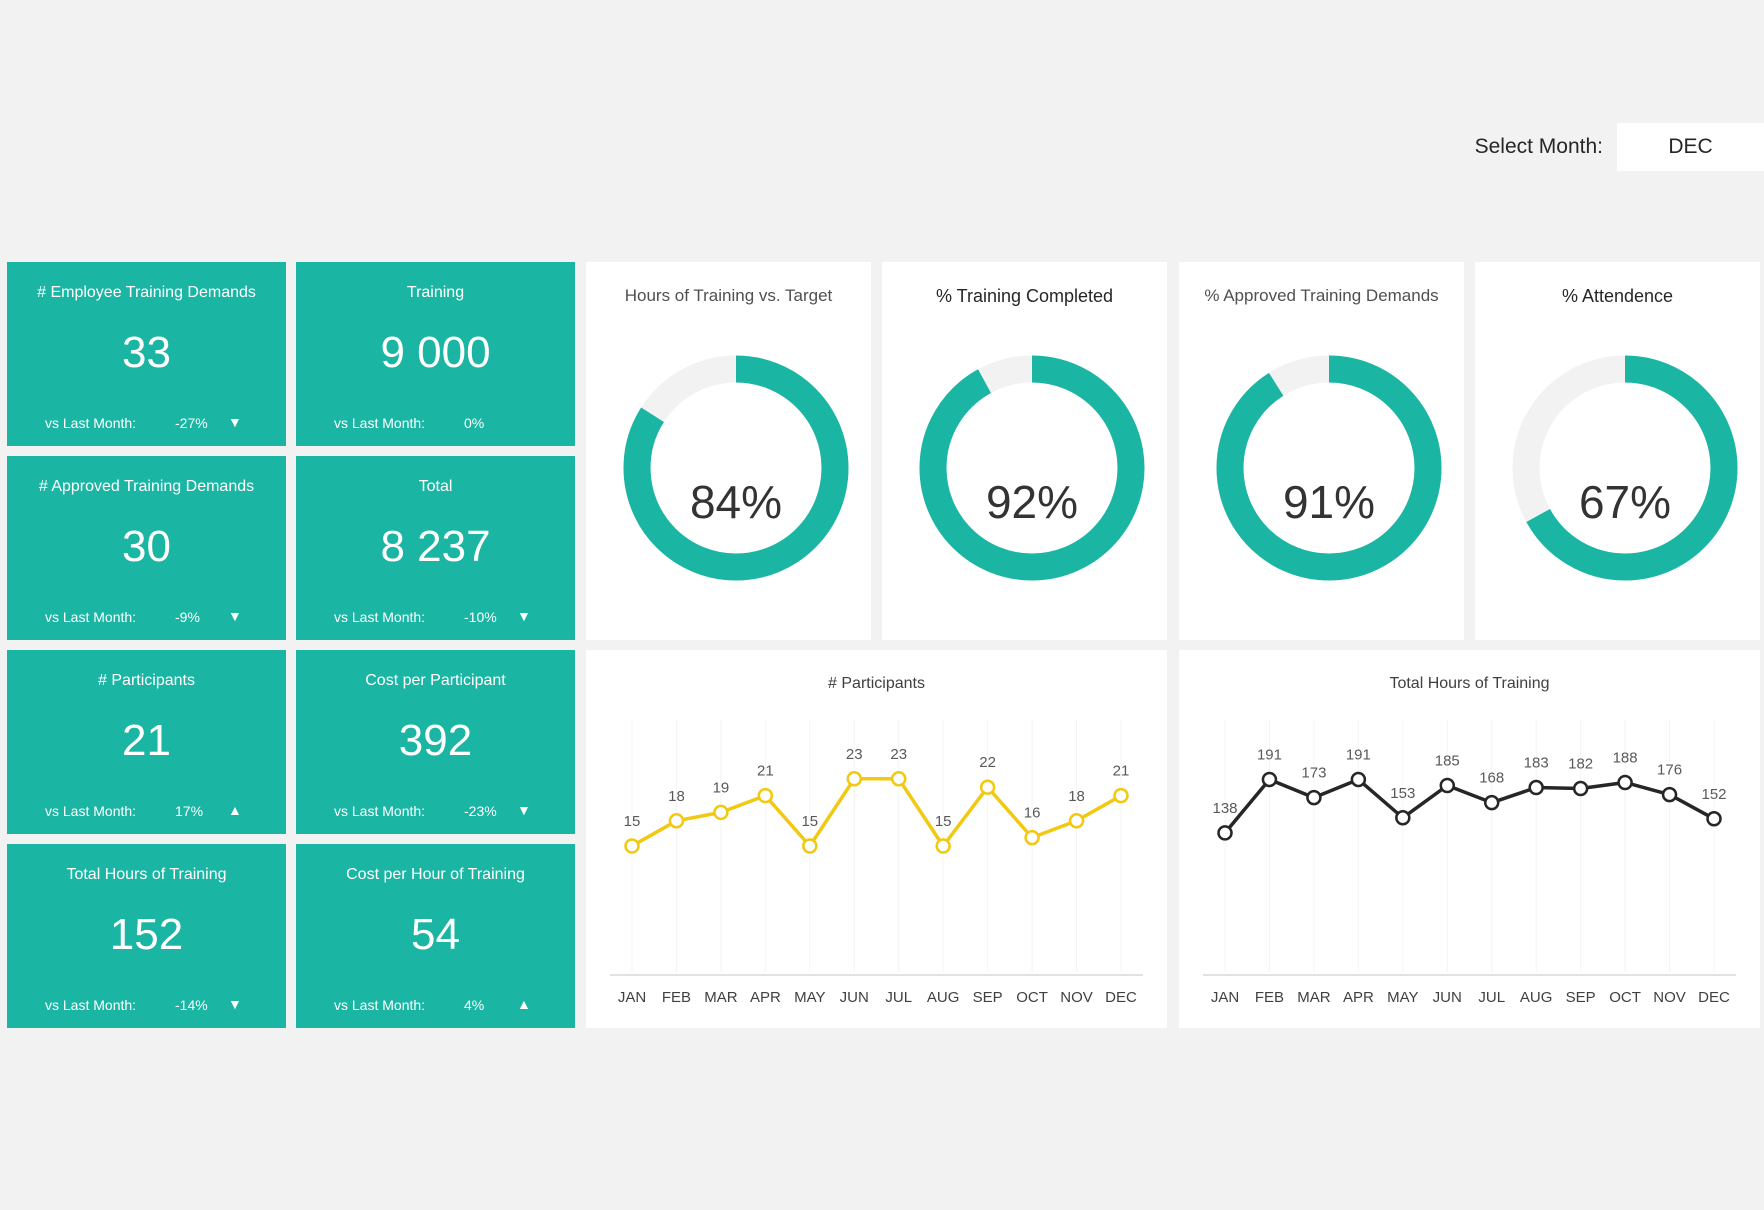  I want to click on month-selector: Select Month: DEC, so click(1617, 147).